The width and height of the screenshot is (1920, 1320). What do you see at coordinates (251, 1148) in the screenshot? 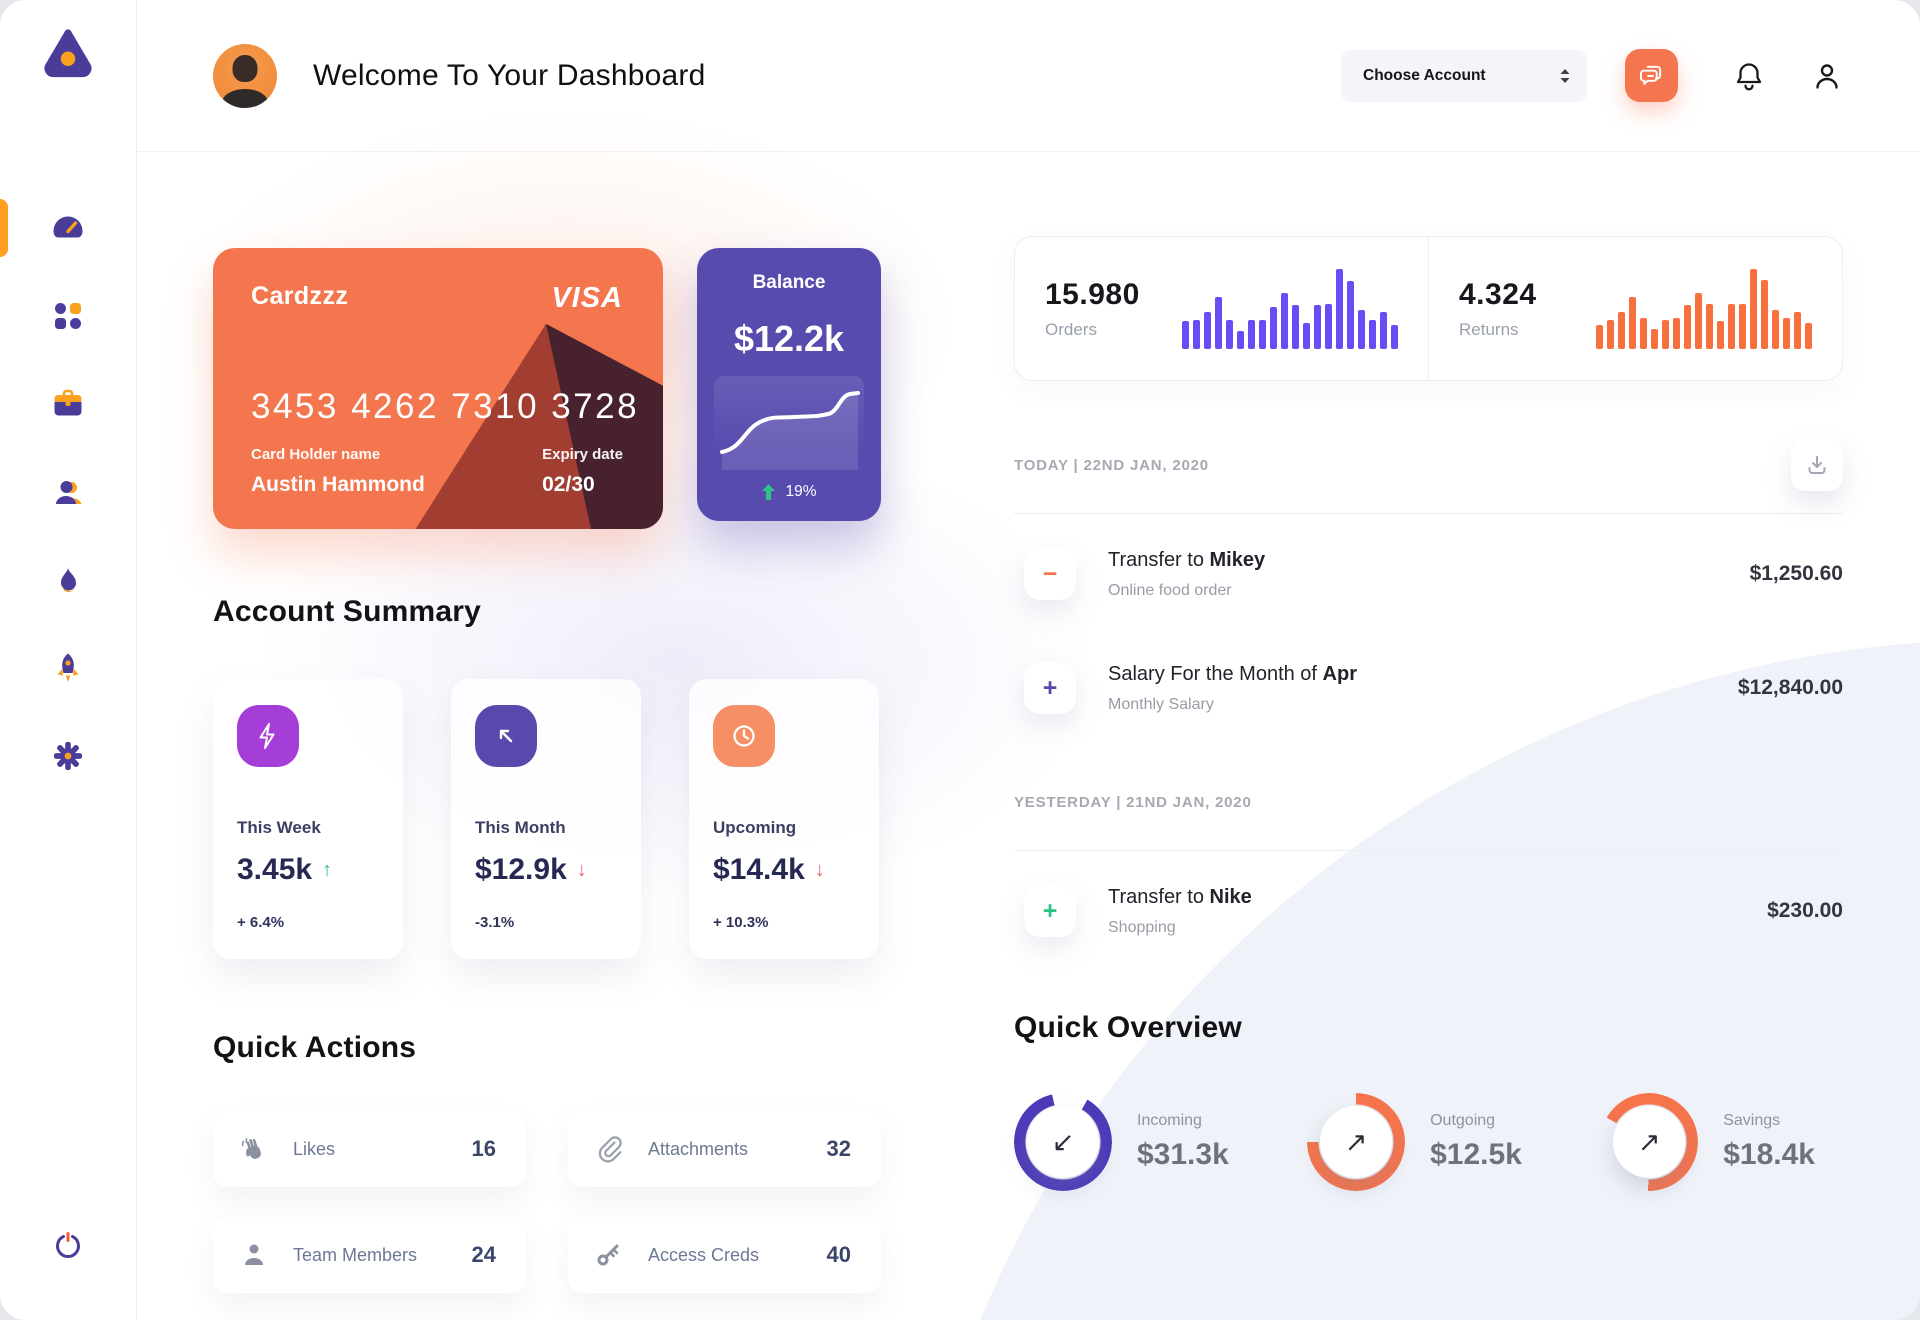
I see `clap-icon` at bounding box center [251, 1148].